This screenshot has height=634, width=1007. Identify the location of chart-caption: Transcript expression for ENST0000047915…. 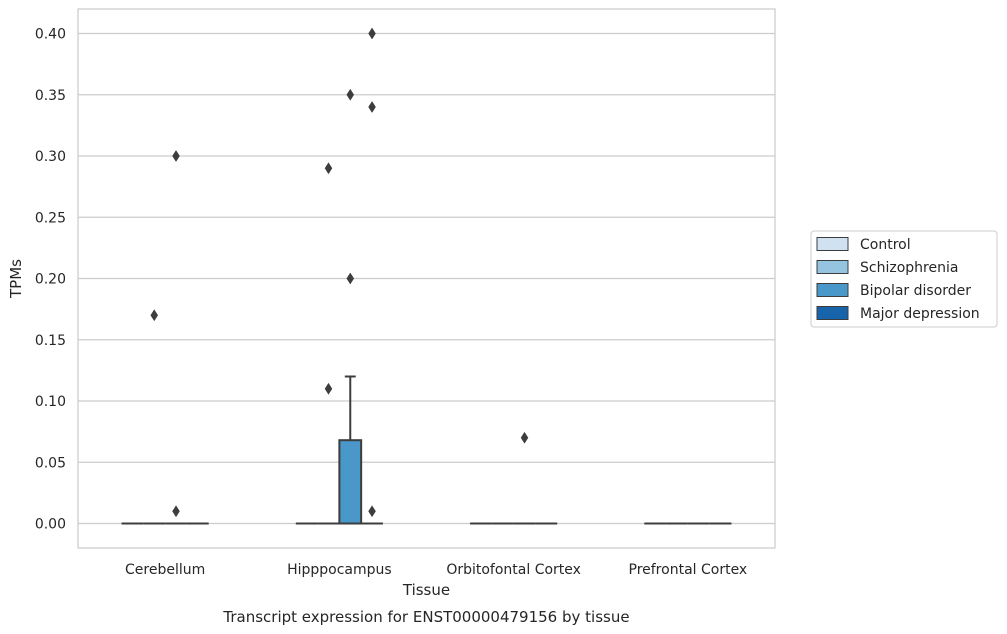
(425, 617).